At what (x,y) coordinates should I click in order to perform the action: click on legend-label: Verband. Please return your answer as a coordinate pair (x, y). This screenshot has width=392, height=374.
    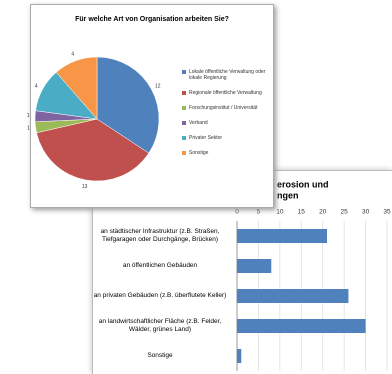
    Looking at the image, I should click on (198, 123).